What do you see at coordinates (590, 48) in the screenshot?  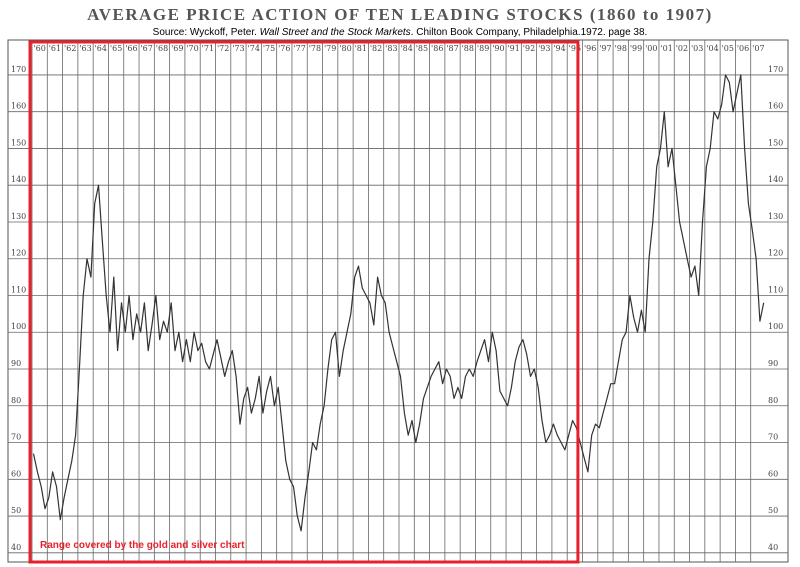 I see `x-tick-label: '96` at bounding box center [590, 48].